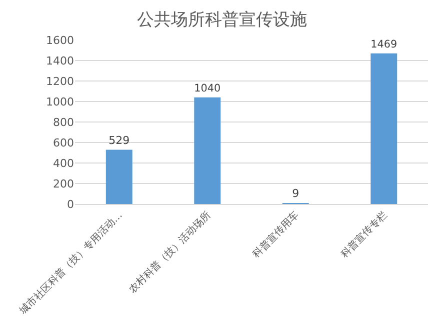  What do you see at coordinates (384, 44) in the screenshot?
I see `data-label: 1469` at bounding box center [384, 44].